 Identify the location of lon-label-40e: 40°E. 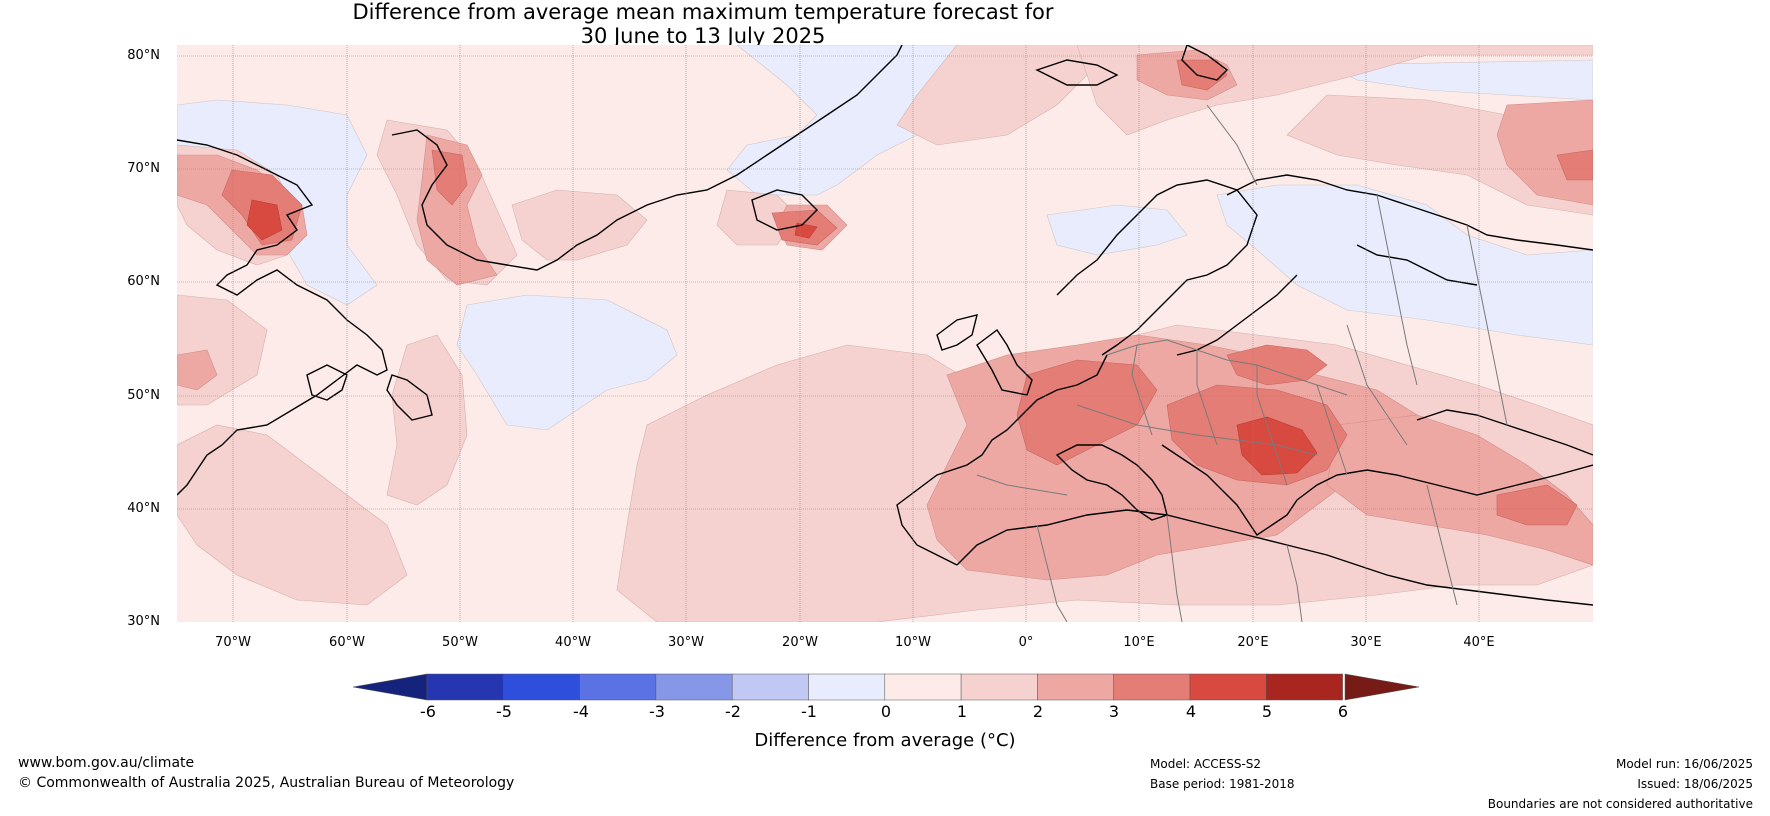
(1479, 642).